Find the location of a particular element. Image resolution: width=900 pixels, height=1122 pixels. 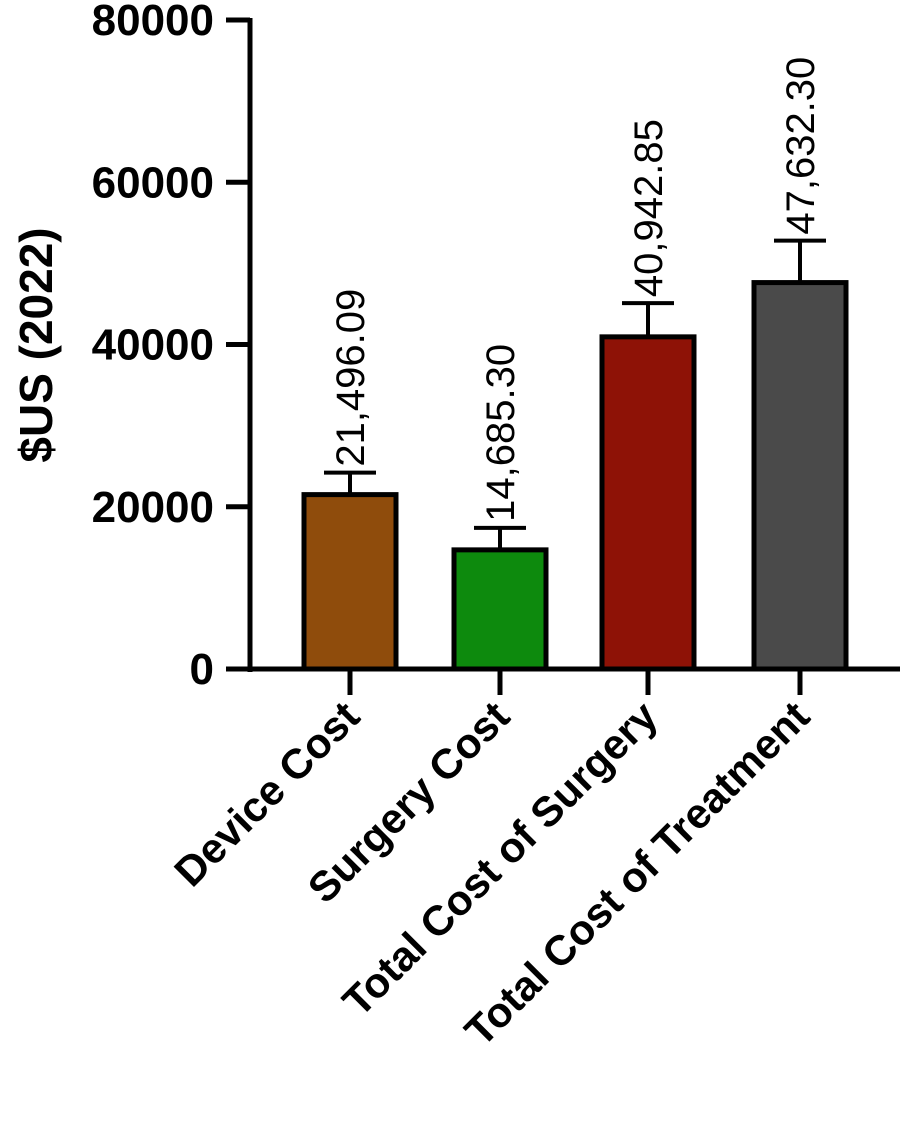

data-label: 47,632.30 is located at coordinates (801, 146).